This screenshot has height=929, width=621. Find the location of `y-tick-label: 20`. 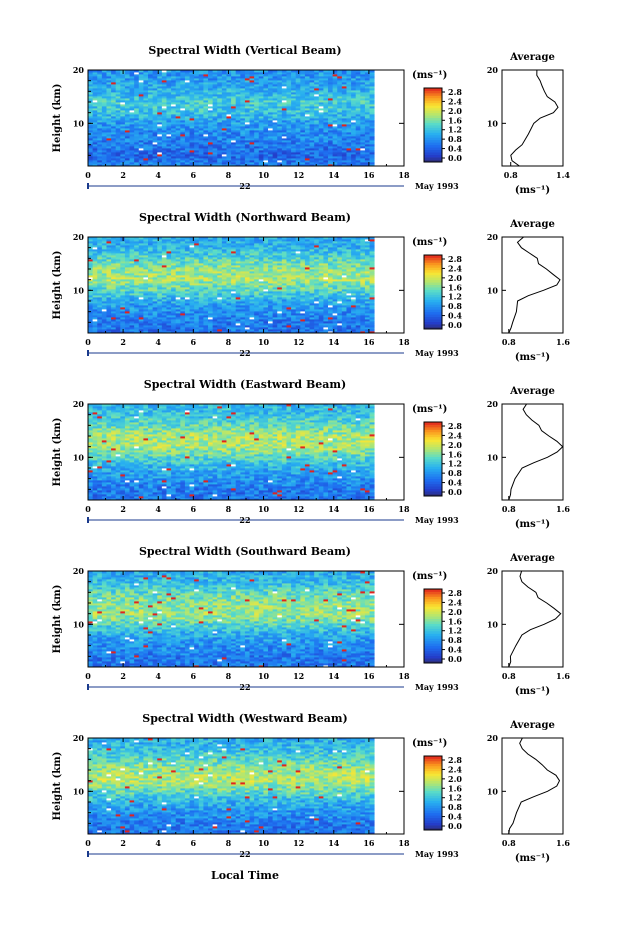

y-tick-label: 20 is located at coordinates (79, 70).